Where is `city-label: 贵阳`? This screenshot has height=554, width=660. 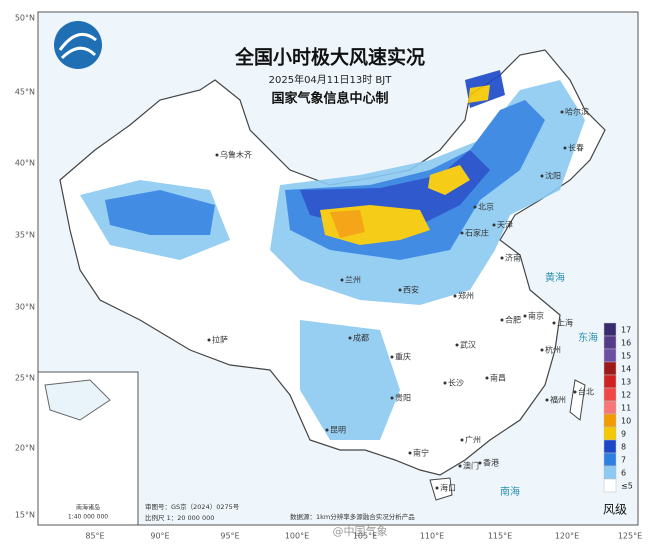
city-label: 贵阳 is located at coordinates (403, 398).